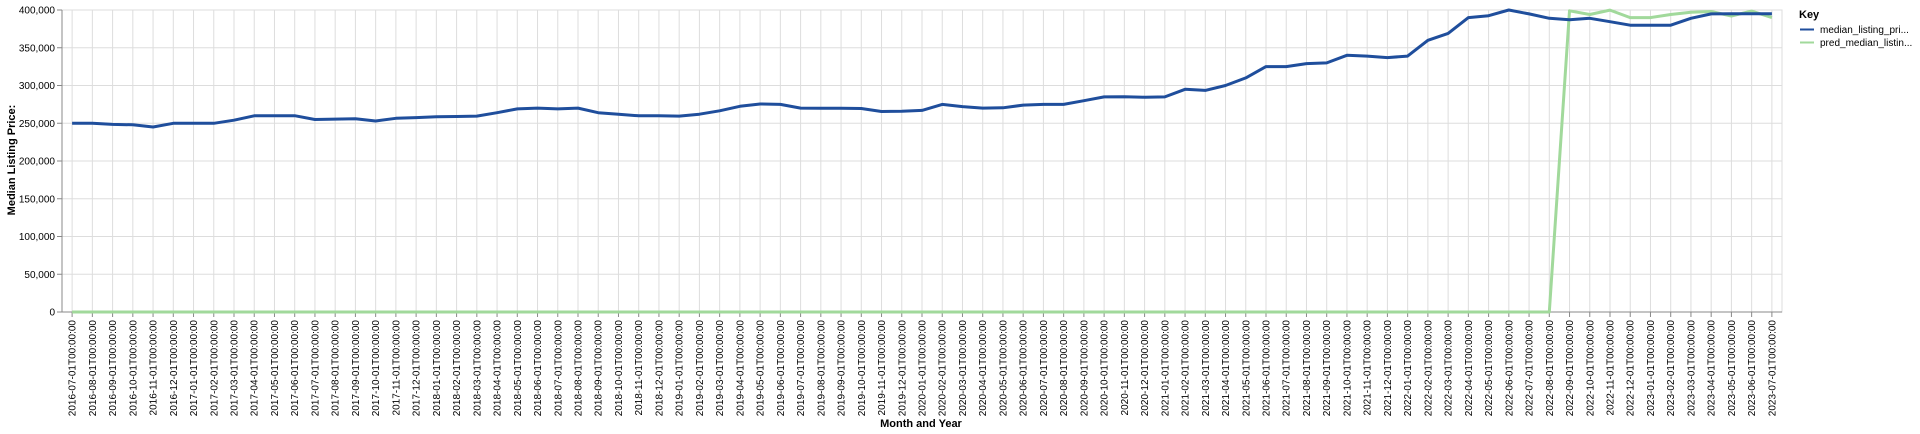  What do you see at coordinates (93, 368) in the screenshot?
I see `x-tick-label: 2016-08-01T00:00:00` at bounding box center [93, 368].